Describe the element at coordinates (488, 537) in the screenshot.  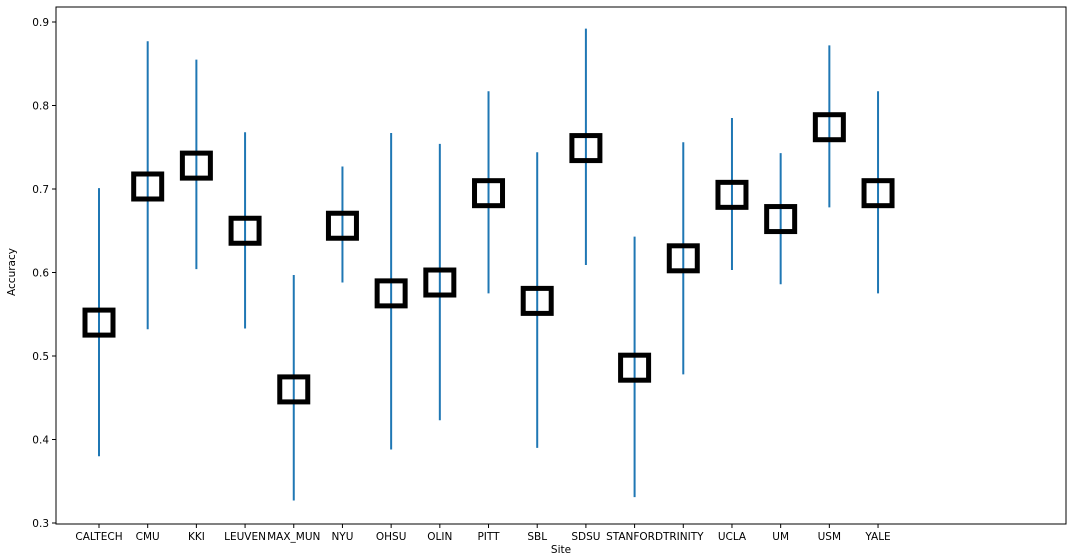
I see `x-tick-label: PITT` at that location.